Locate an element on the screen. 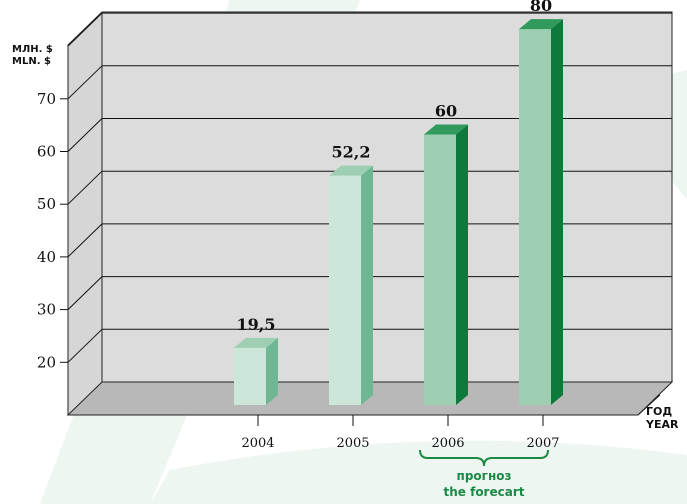 The image size is (687, 504). forecast-brace is located at coordinates (484, 458).